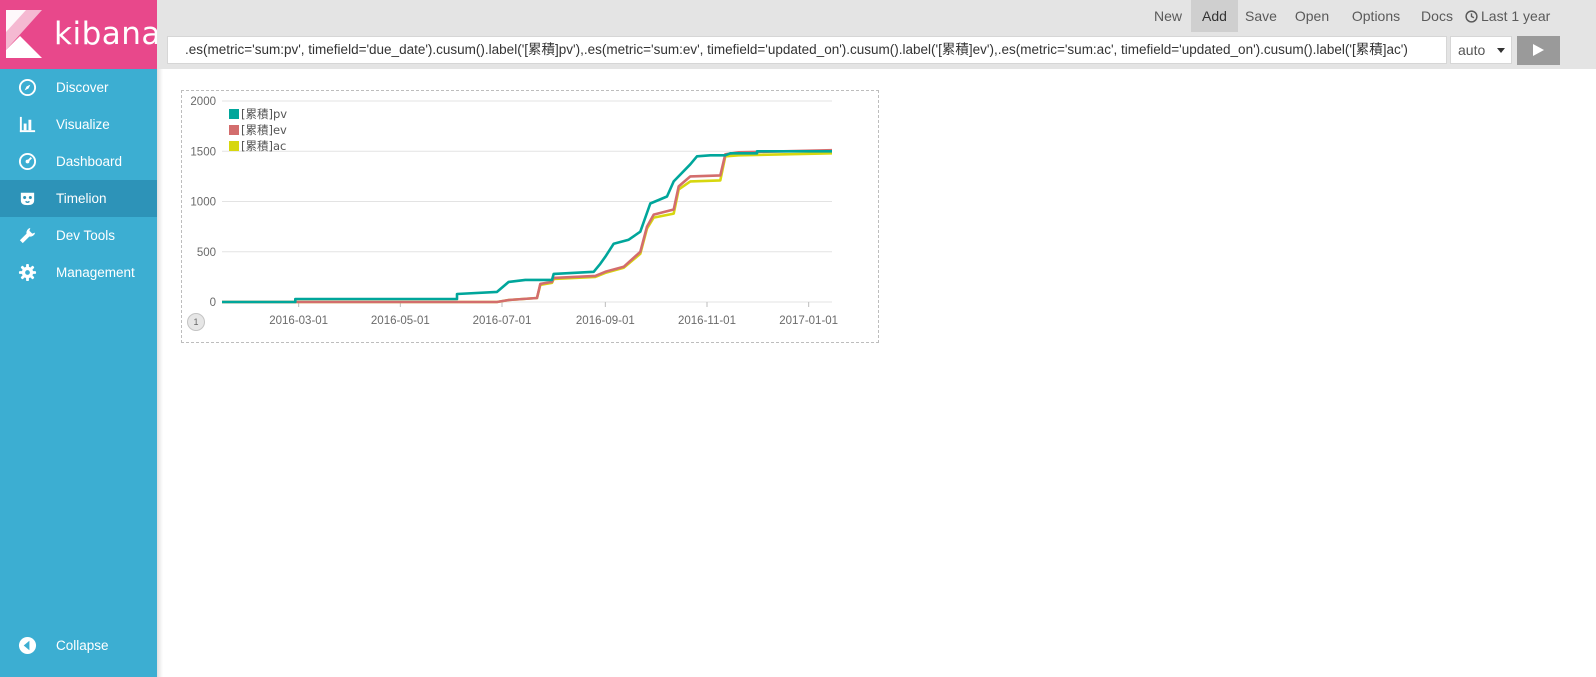 This screenshot has width=1596, height=677. I want to click on menu-open-button: Open, so click(1312, 16).